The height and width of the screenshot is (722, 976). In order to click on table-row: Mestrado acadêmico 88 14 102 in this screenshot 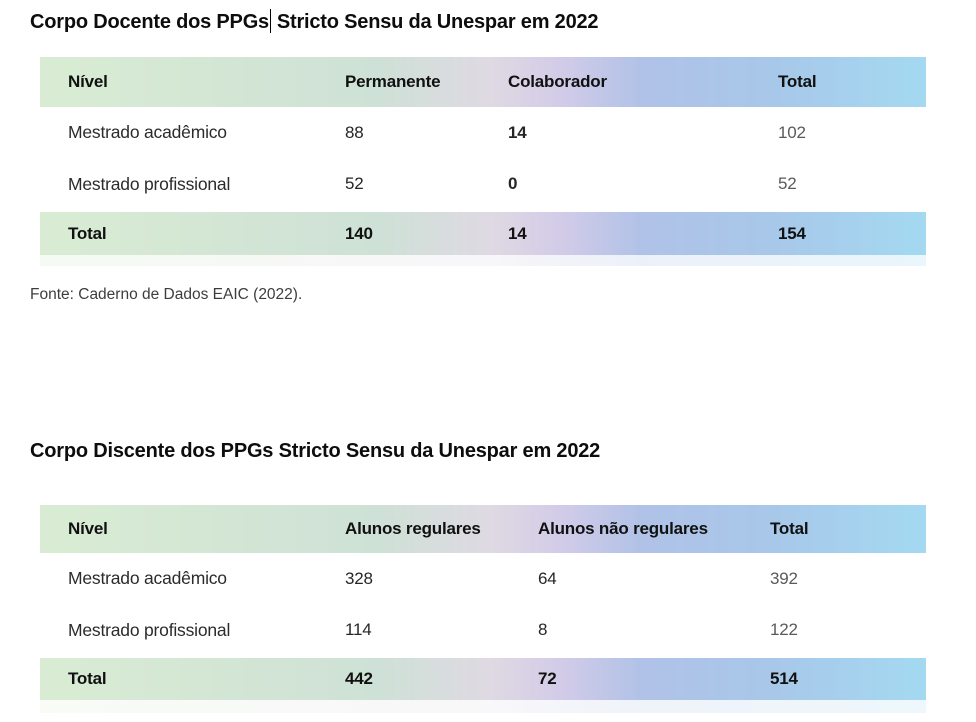, I will do `click(483, 133)`.